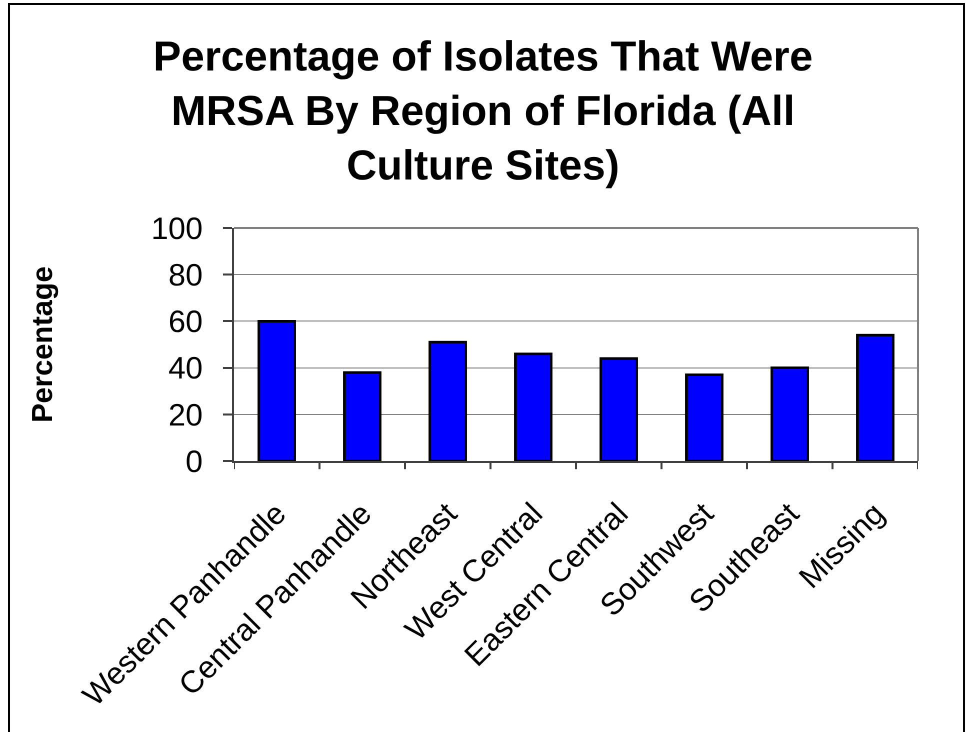 This screenshot has width=966, height=732. I want to click on y-tick-label: 60, so click(185, 322).